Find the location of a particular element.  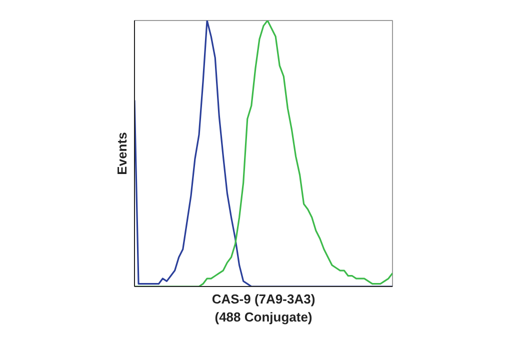

x-axis-title: CAS-9 (7A9-3A3) (488 Conjugate) is located at coordinates (264, 308).